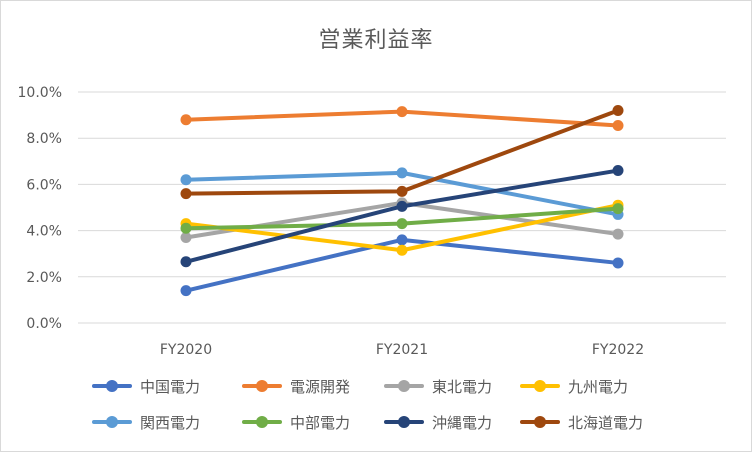  Describe the element at coordinates (606, 422) in the screenshot. I see `legend-label: 北海道電力` at that location.